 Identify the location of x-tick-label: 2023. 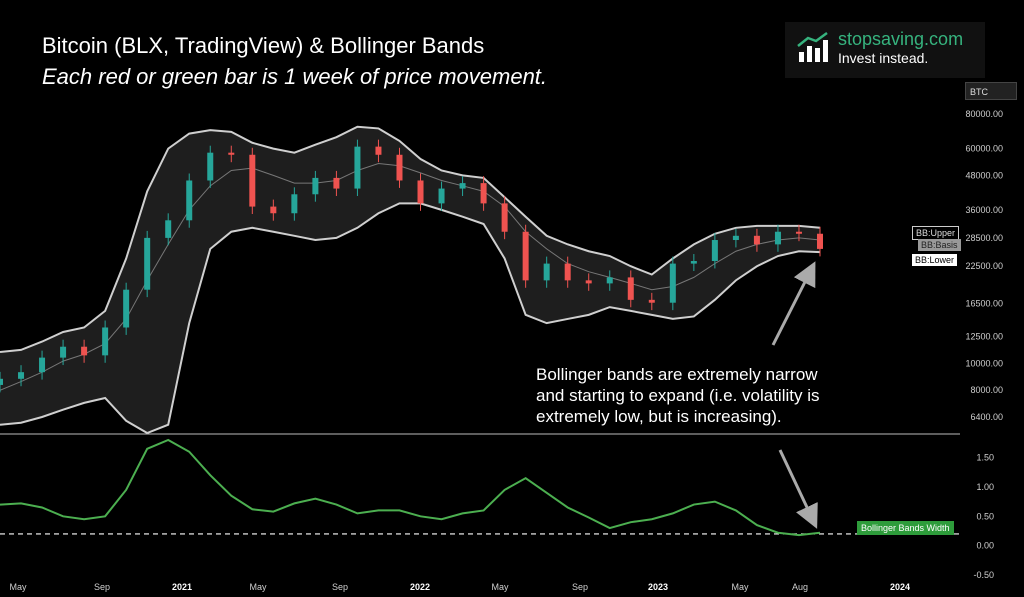
(658, 587).